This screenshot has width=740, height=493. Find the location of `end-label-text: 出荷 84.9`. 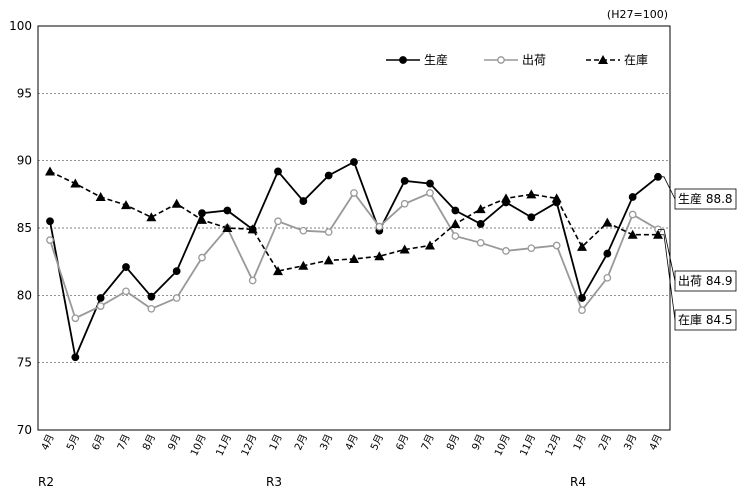

end-label-text: 出荷 84.9 is located at coordinates (705, 281).